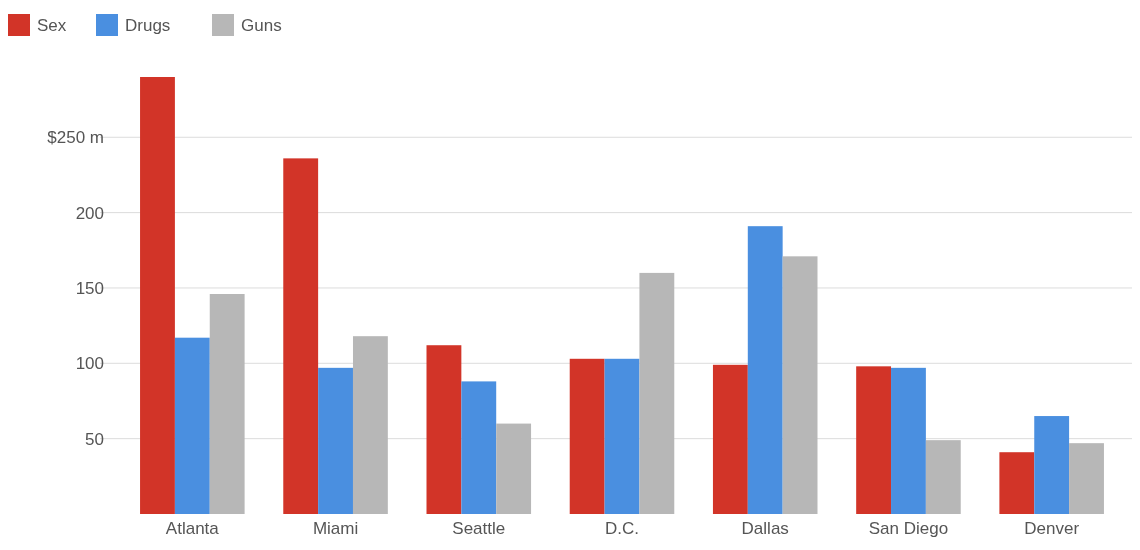 This screenshot has width=1140, height=550. What do you see at coordinates (622, 528) in the screenshot?
I see `x-tick-label: D.C.` at bounding box center [622, 528].